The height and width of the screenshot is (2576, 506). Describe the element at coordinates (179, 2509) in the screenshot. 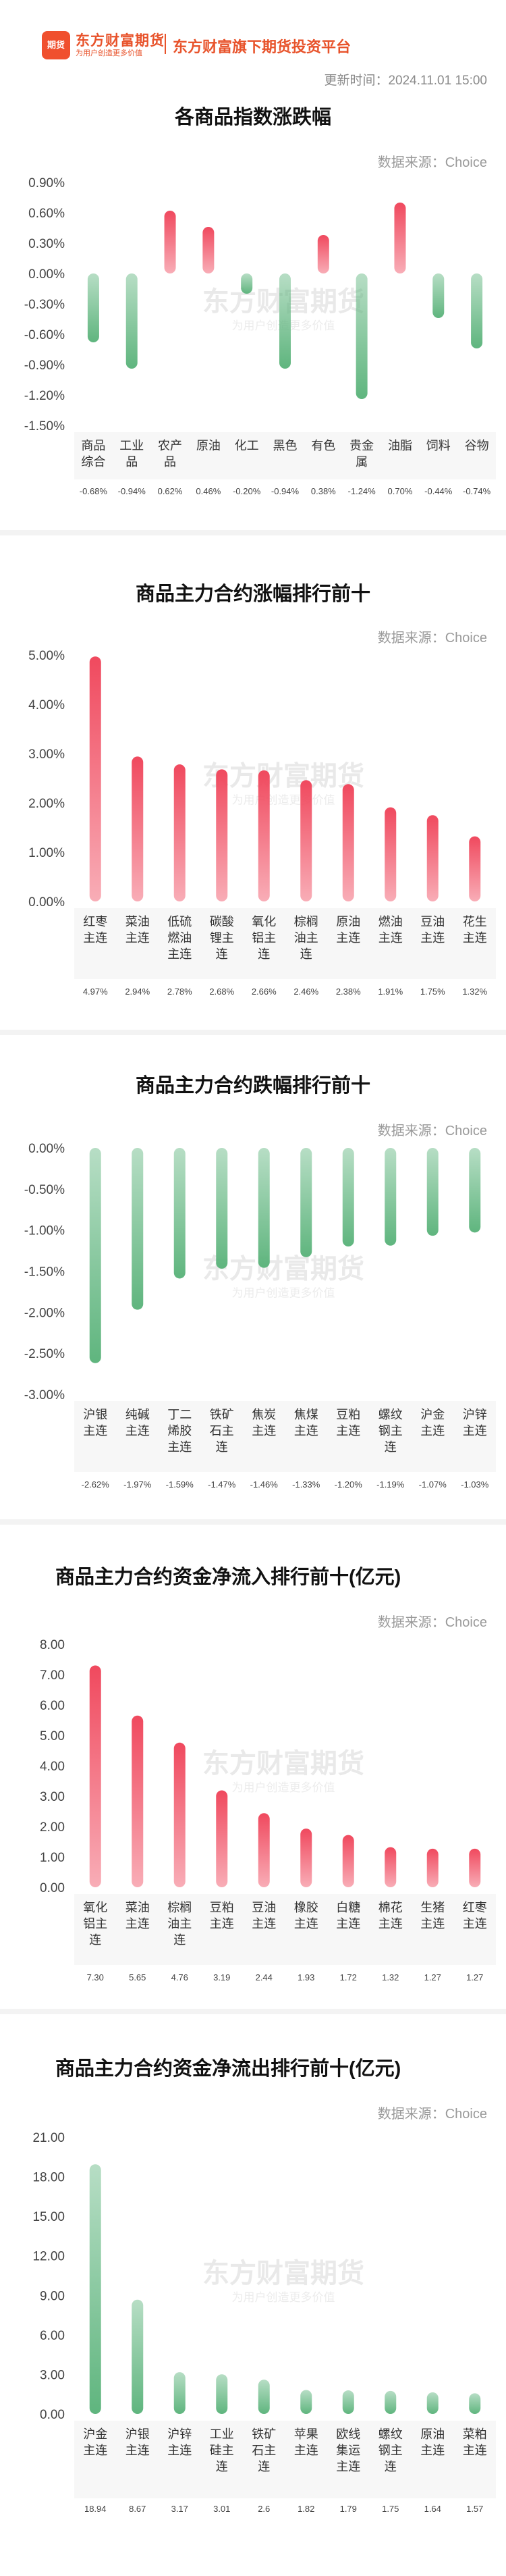

I see `value-label: 3.17` at that location.